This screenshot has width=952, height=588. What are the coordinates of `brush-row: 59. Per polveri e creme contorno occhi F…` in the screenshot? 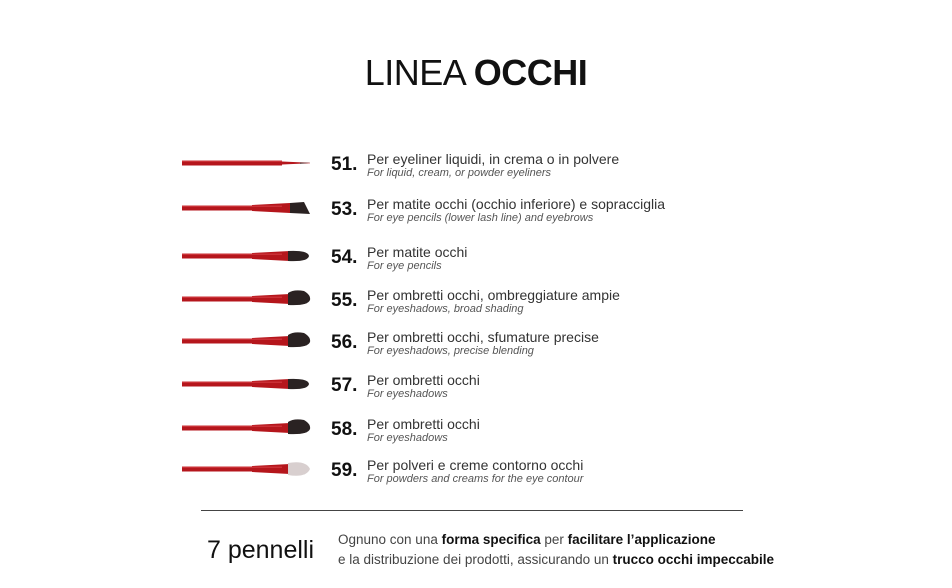 It's located at (482, 477).